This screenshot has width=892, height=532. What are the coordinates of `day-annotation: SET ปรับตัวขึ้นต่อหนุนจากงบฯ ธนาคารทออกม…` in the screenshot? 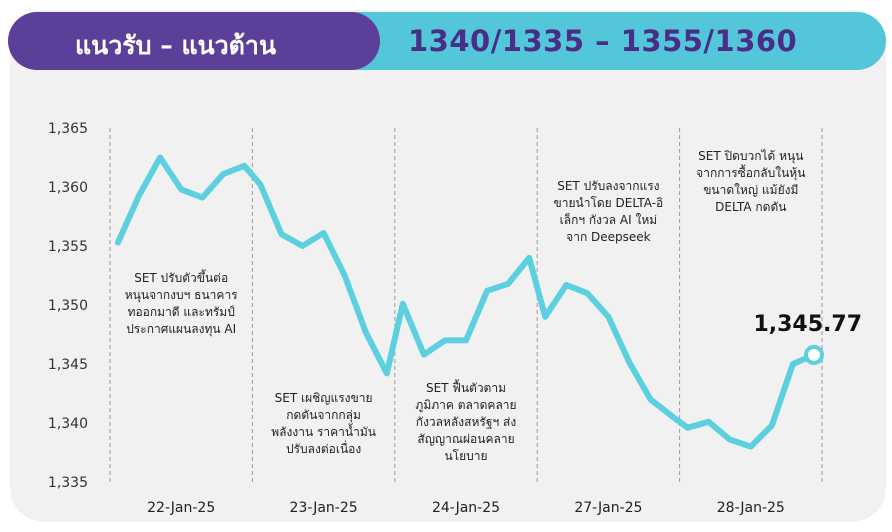 It's located at (181, 303).